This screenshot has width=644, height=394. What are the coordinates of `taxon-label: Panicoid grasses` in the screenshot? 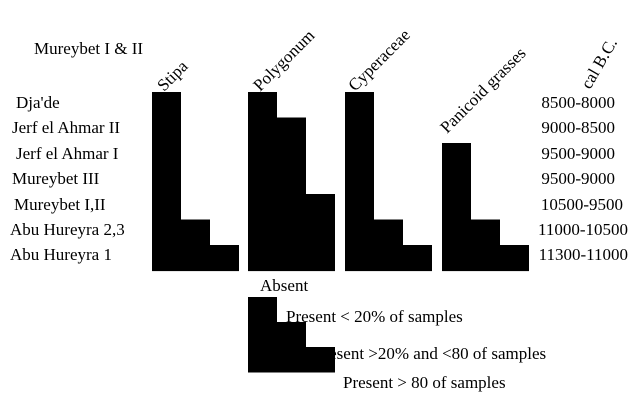 It's located at (482, 90).